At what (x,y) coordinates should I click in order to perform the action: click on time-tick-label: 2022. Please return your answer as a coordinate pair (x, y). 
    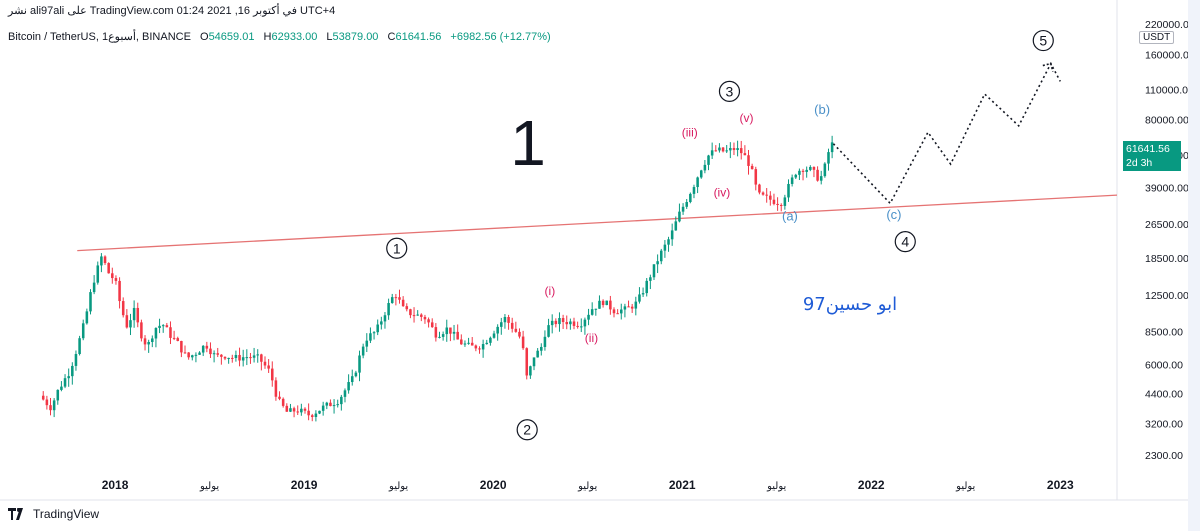
    Looking at the image, I should click on (871, 485).